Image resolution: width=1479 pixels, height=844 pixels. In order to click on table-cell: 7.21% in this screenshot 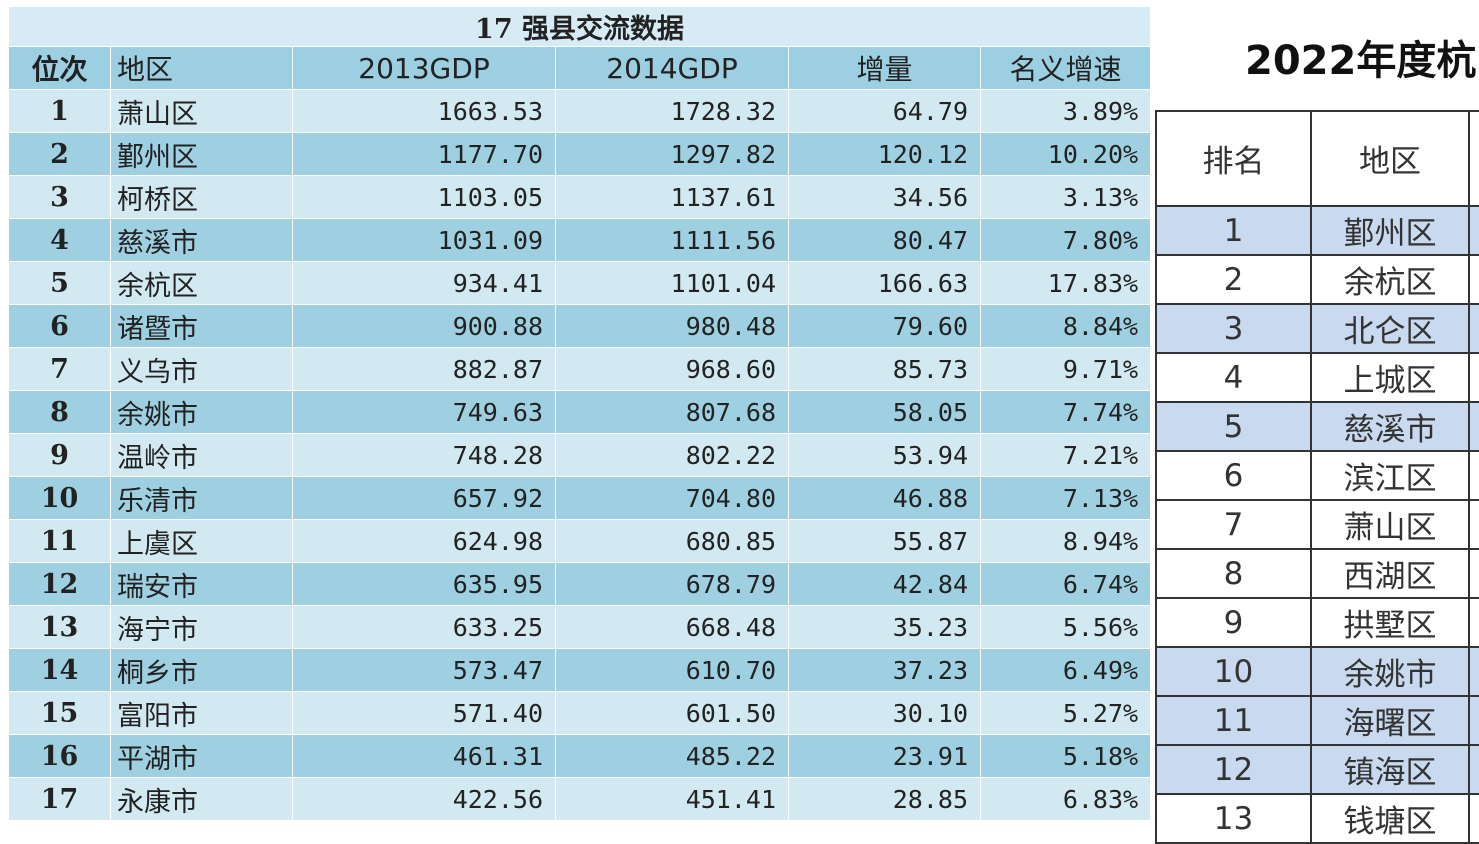, I will do `click(1065, 455)`.